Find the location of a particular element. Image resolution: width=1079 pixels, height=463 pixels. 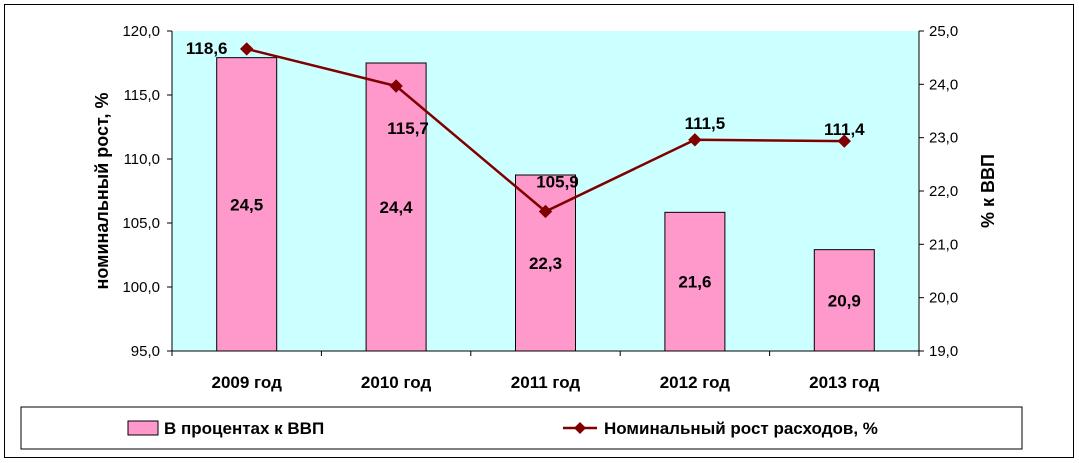

line-data-label: 105,9 is located at coordinates (557, 181).